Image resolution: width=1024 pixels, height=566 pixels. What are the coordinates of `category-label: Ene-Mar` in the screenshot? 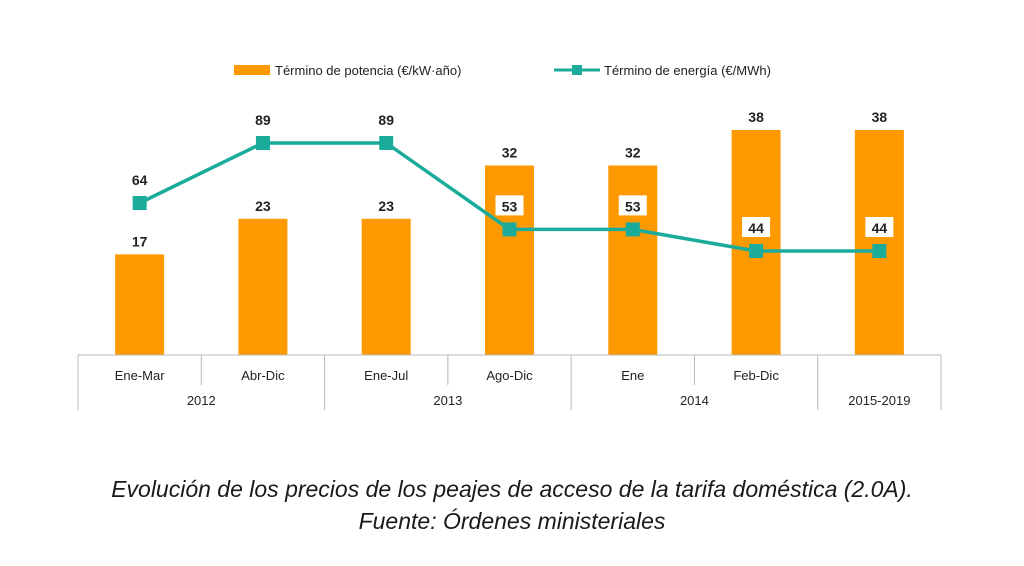 It's located at (140, 375).